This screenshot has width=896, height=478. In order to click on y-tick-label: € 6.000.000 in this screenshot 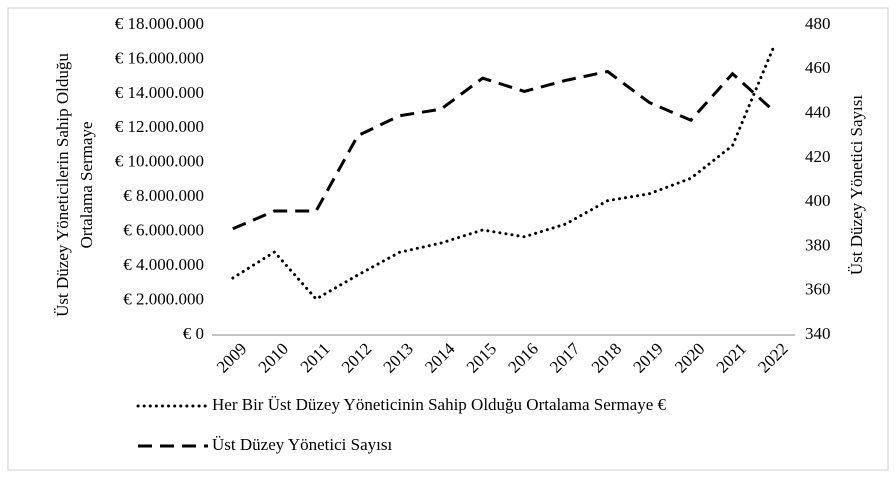, I will do `click(163, 230)`.